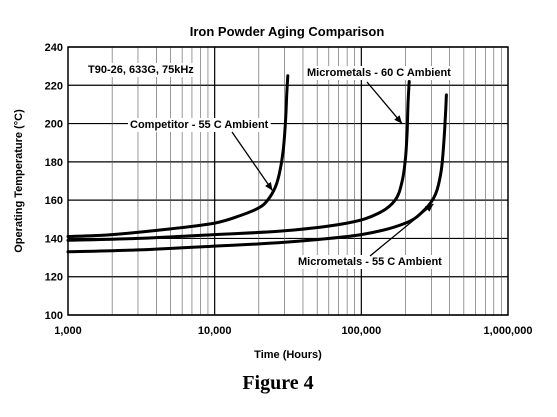 This screenshot has height=417, width=557. I want to click on y-tick-label: 160, so click(54, 201).